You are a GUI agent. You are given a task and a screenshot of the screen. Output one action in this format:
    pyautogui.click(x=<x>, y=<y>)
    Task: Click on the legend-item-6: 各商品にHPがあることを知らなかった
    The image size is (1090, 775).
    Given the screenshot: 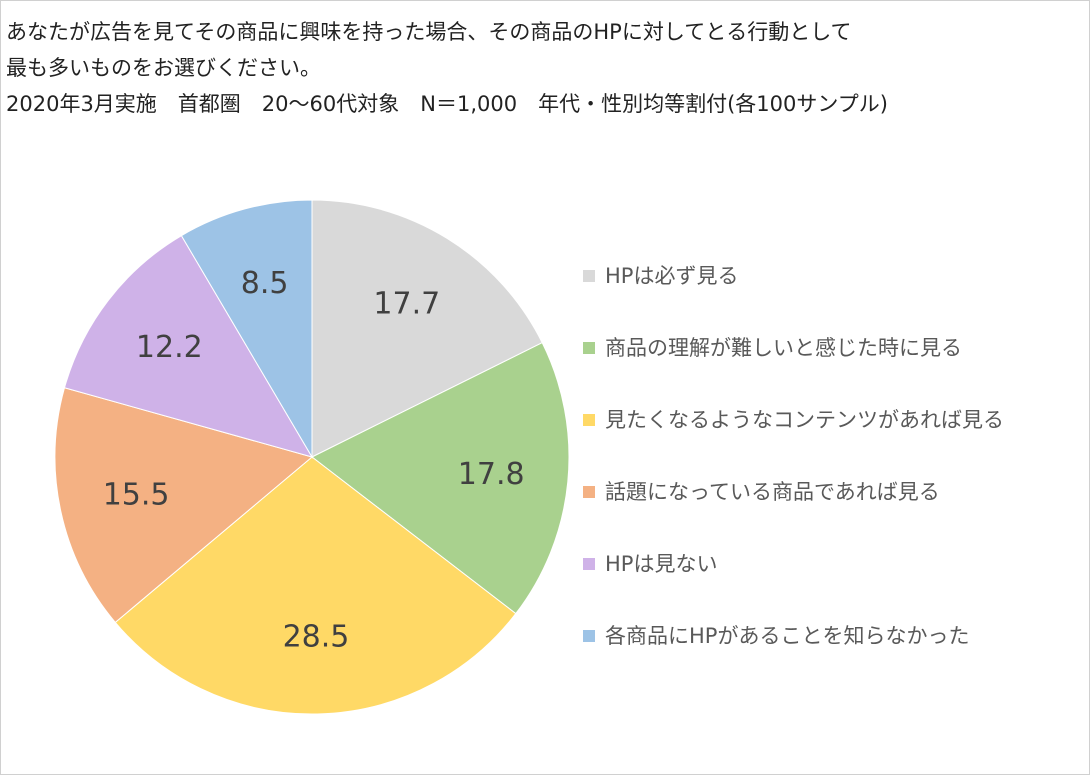 What is the action you would take?
    pyautogui.click(x=793, y=654)
    